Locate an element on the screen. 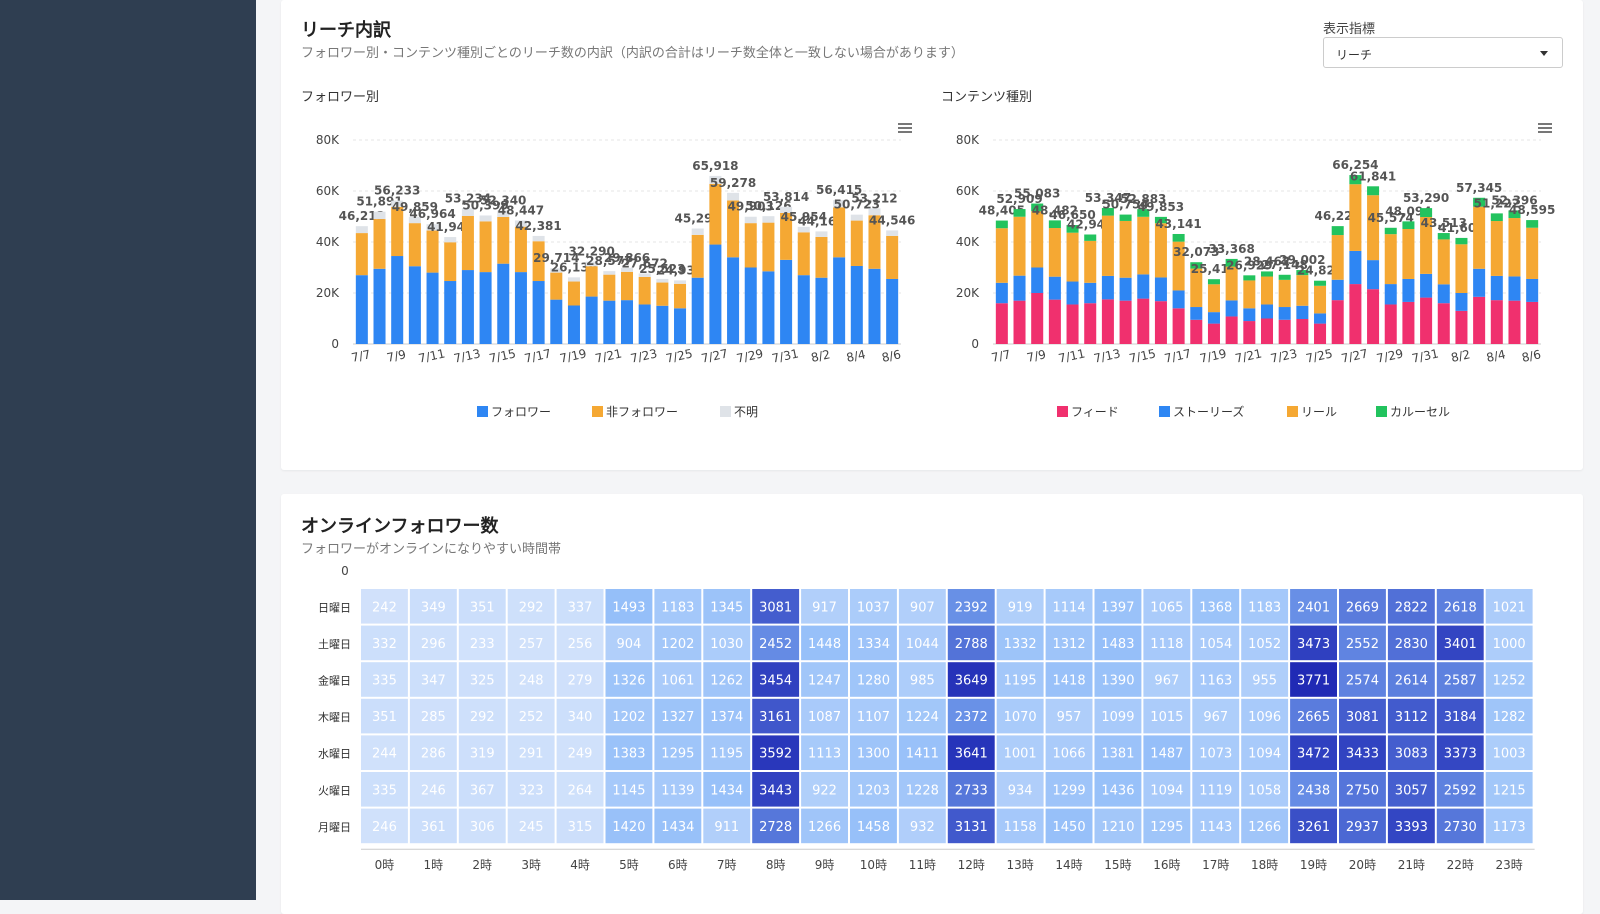 The width and height of the screenshot is (1600, 914). cell-value: 335 is located at coordinates (384, 681).